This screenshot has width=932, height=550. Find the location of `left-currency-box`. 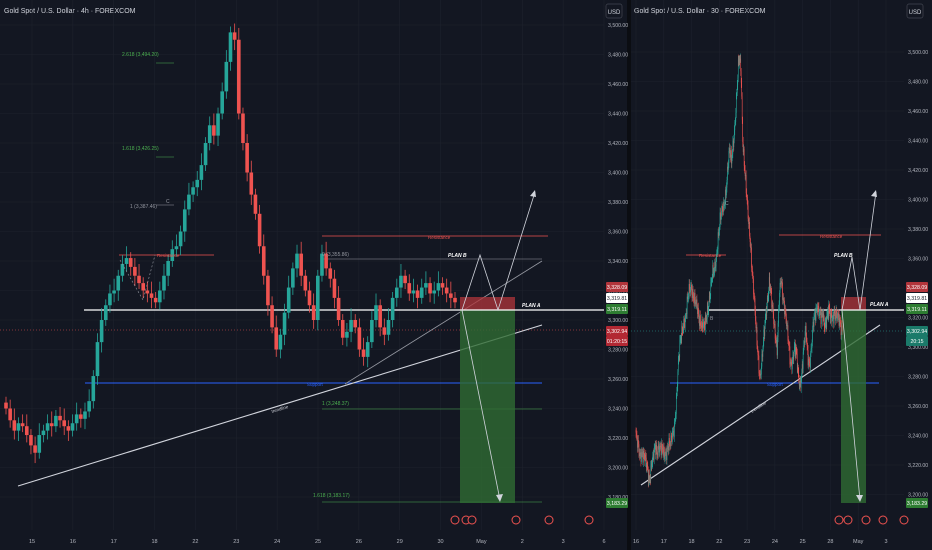

left-currency-box is located at coordinates (614, 11).